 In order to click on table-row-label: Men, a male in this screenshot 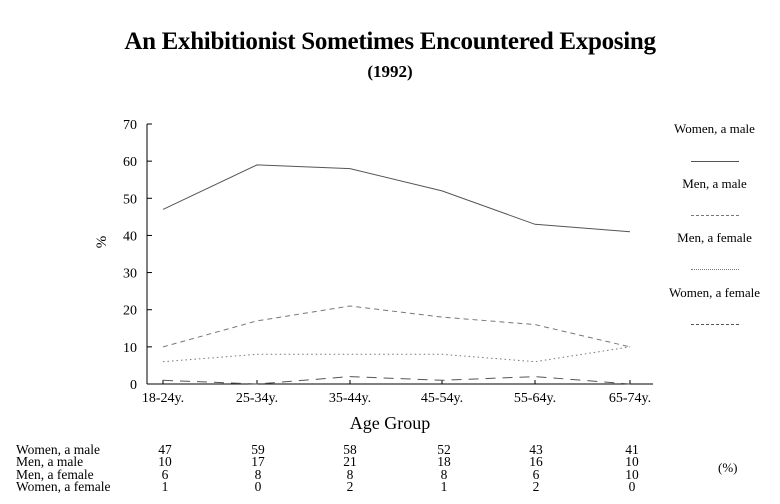, I will do `click(50, 462)`.